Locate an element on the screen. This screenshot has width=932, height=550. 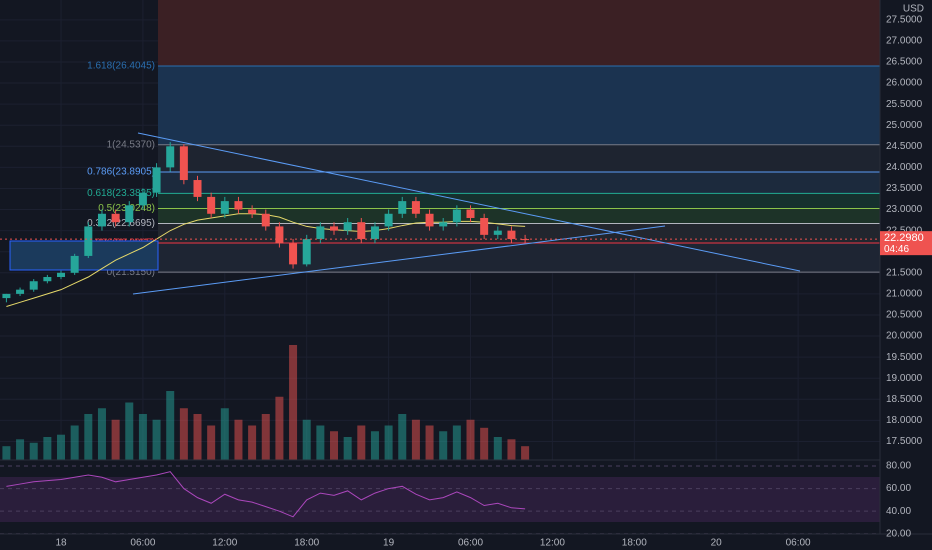
y-tick-label: 22.5000 is located at coordinates (904, 230).